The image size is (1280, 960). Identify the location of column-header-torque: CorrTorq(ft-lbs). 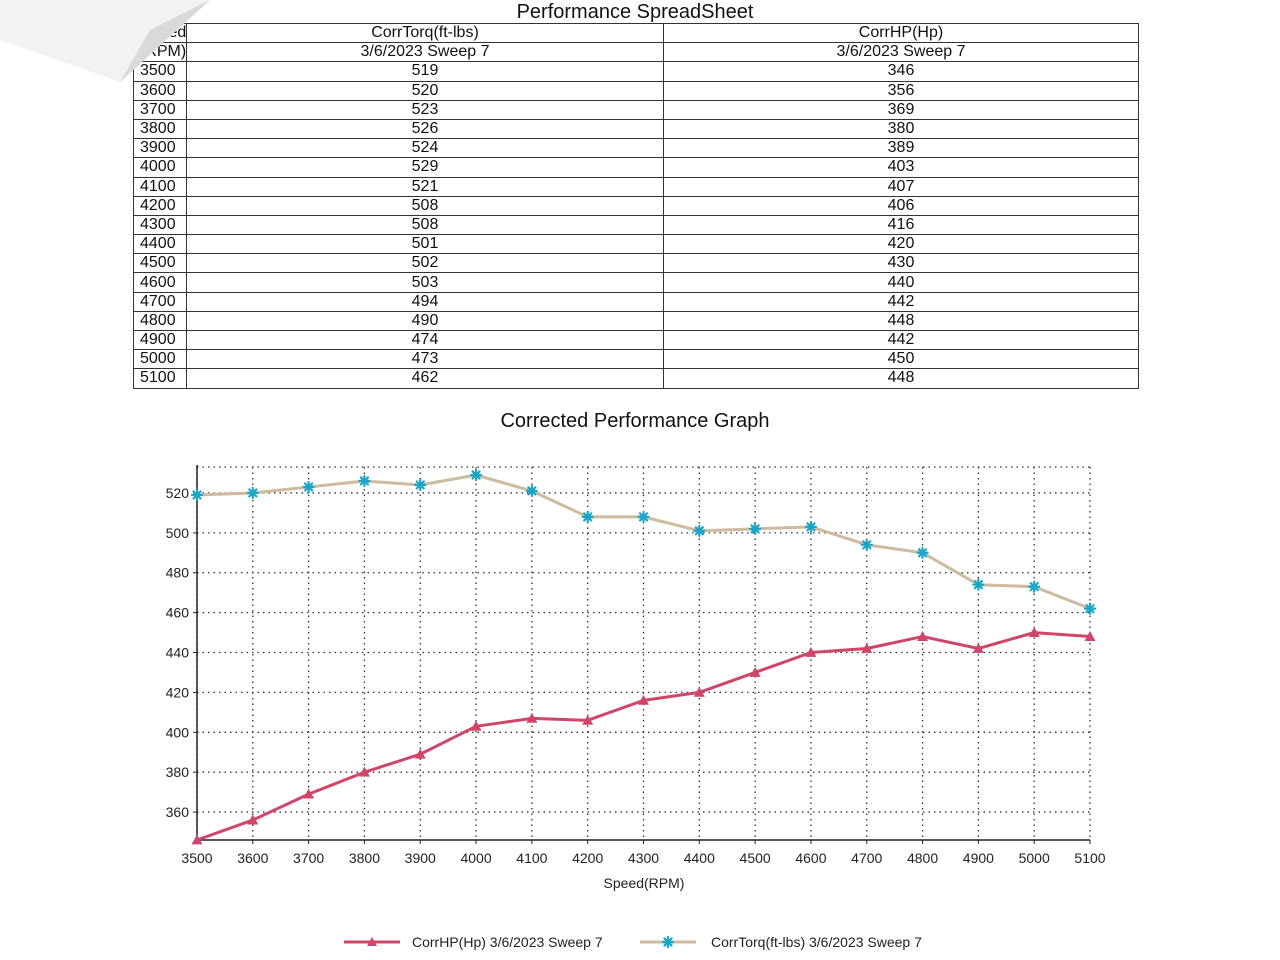
(425, 33).